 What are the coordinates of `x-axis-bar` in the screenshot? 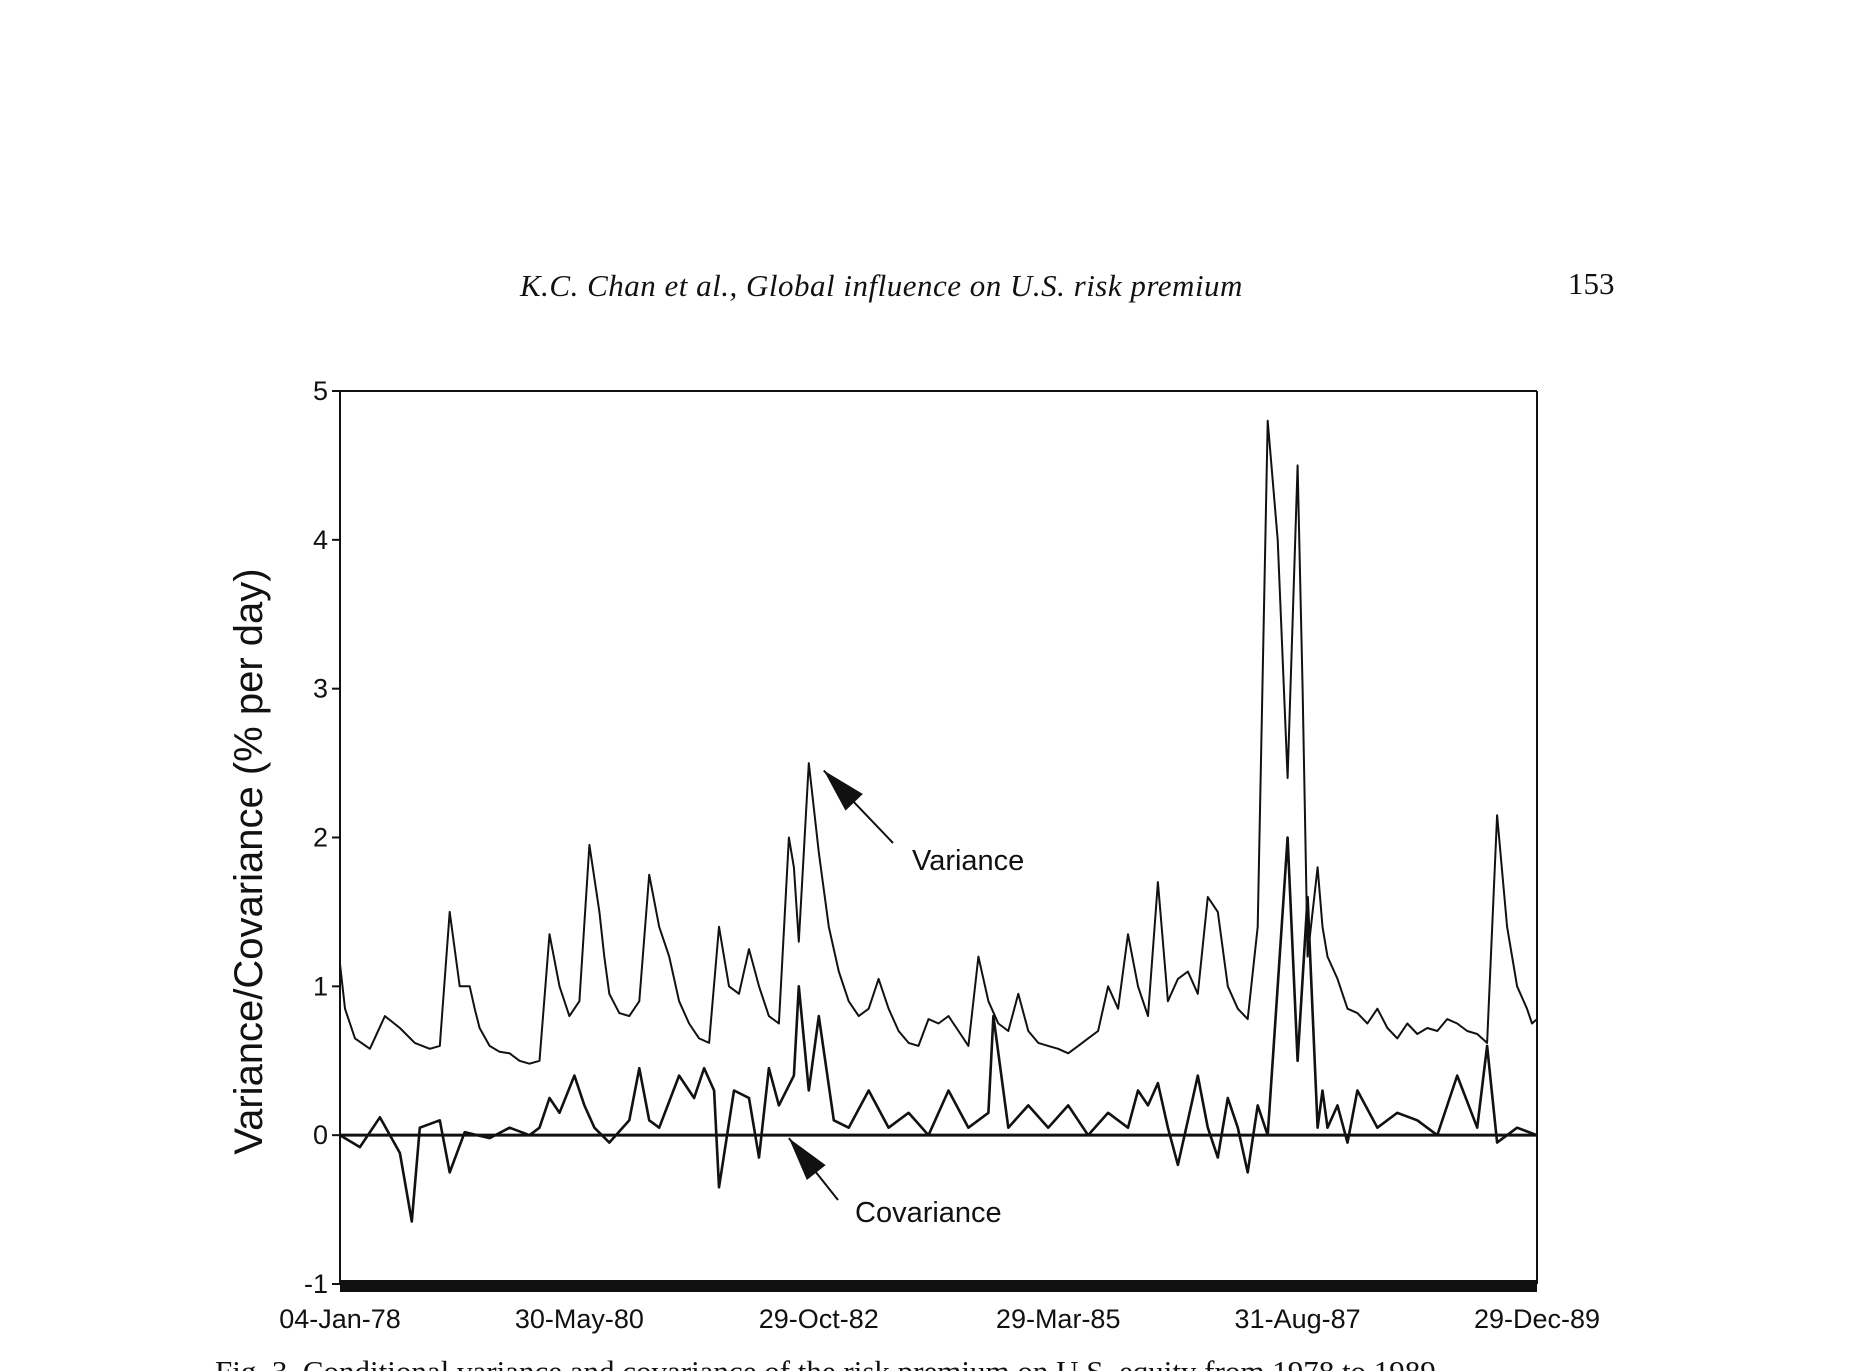 It's located at (938, 1286).